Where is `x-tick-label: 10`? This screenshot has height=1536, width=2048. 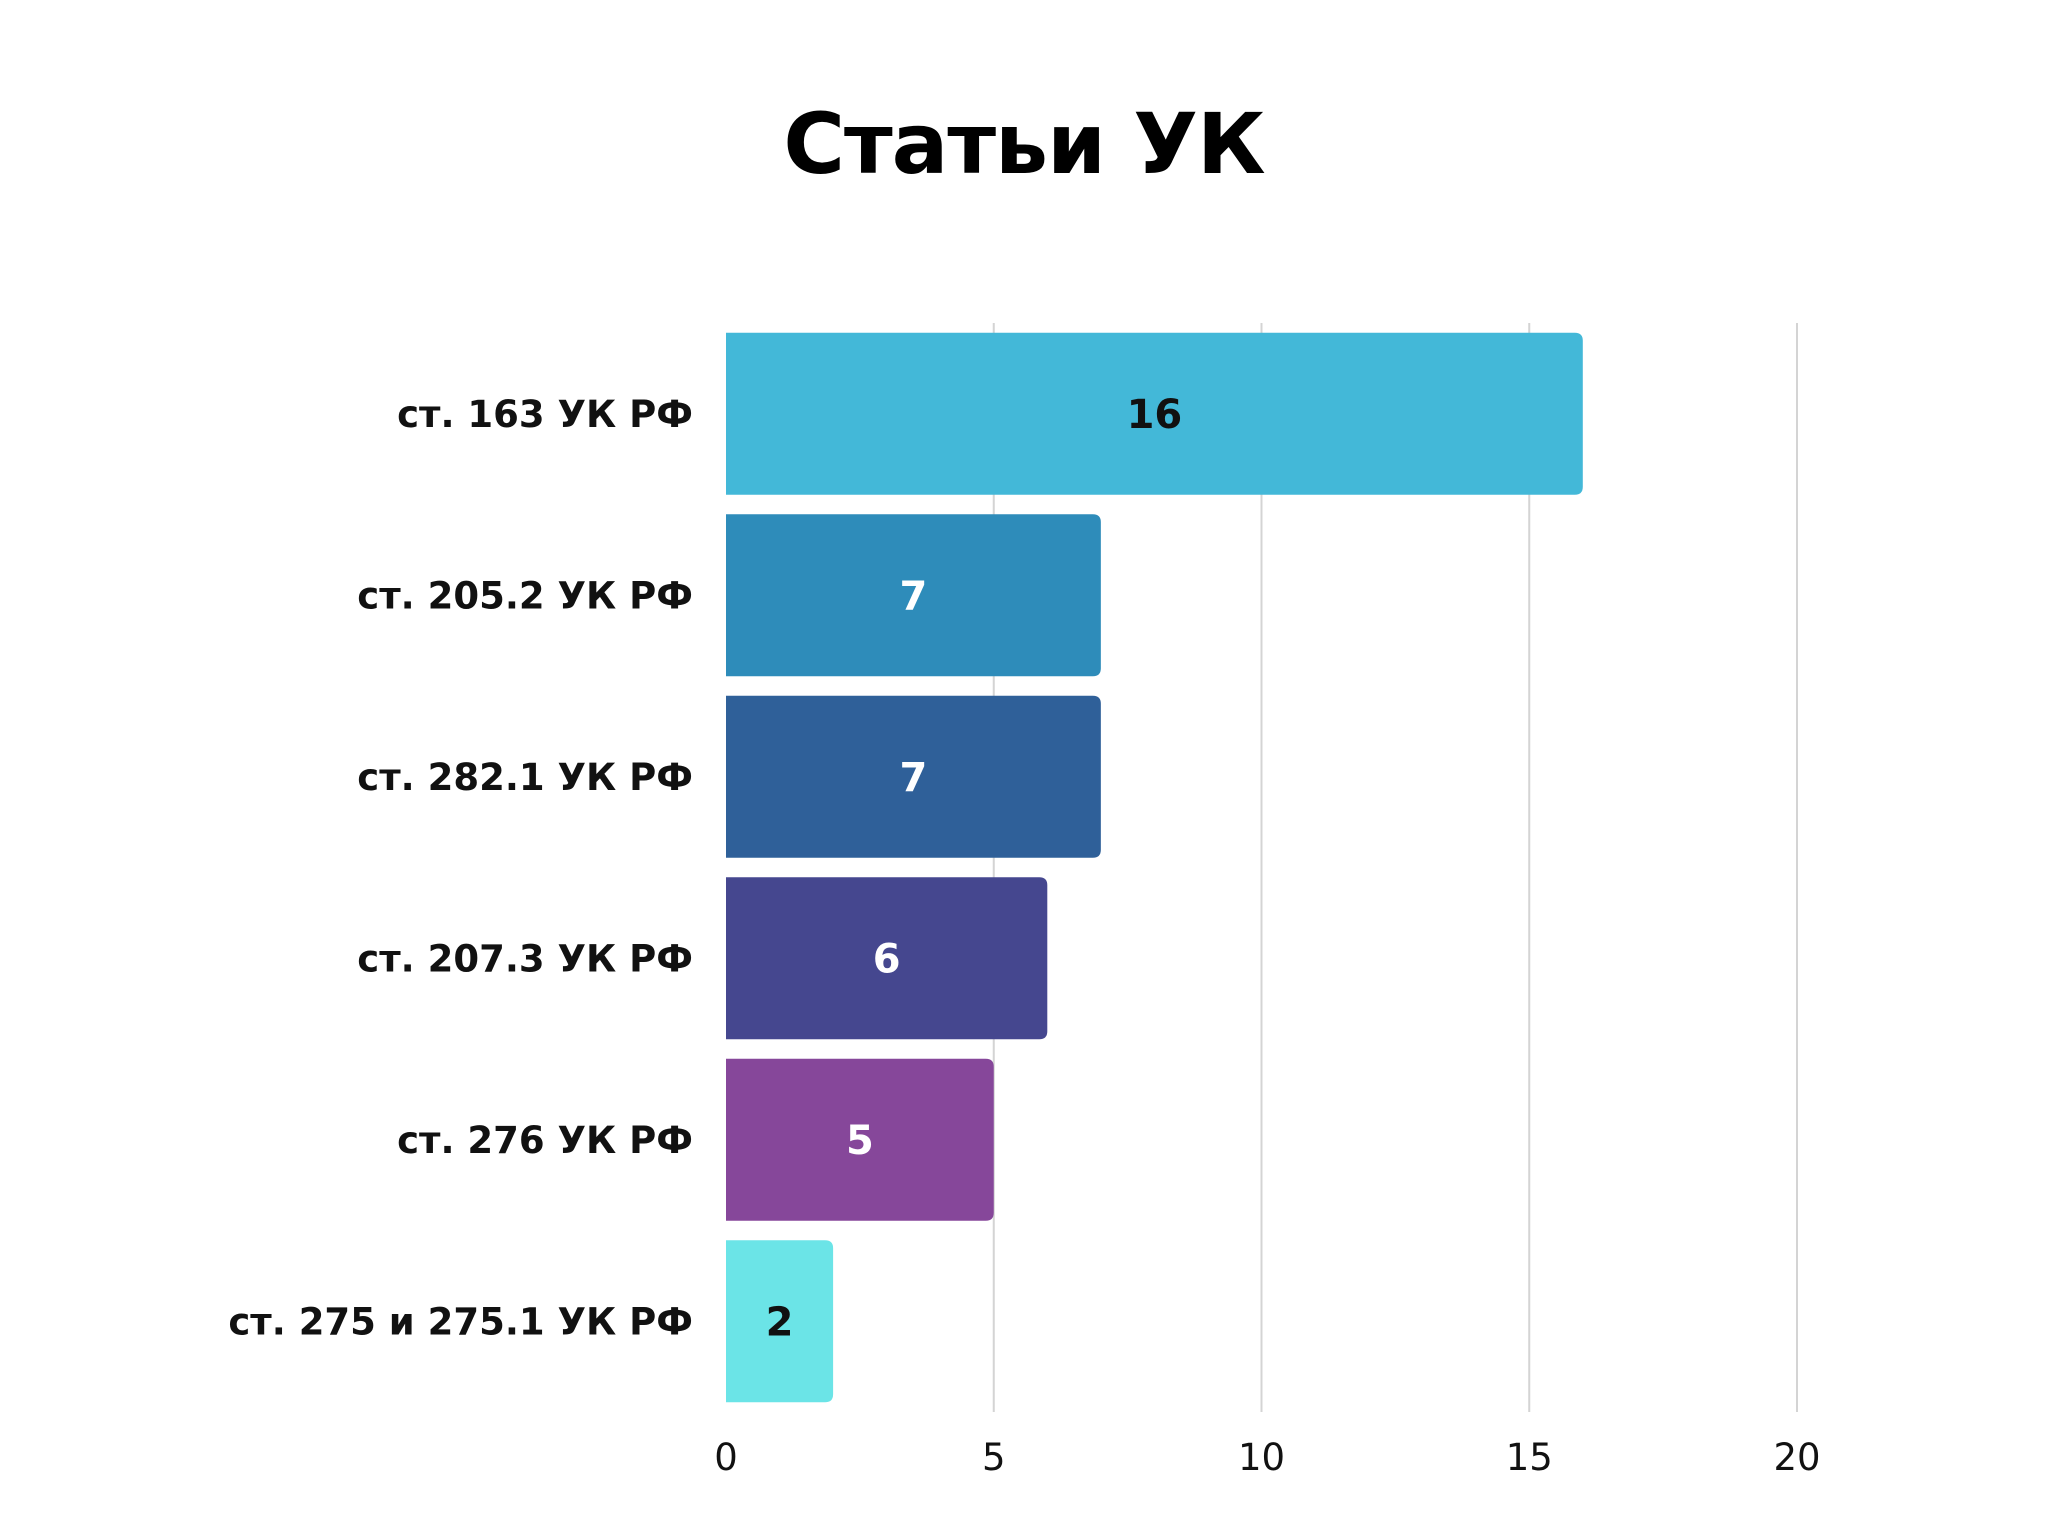 x-tick-label: 10 is located at coordinates (1261, 1457).